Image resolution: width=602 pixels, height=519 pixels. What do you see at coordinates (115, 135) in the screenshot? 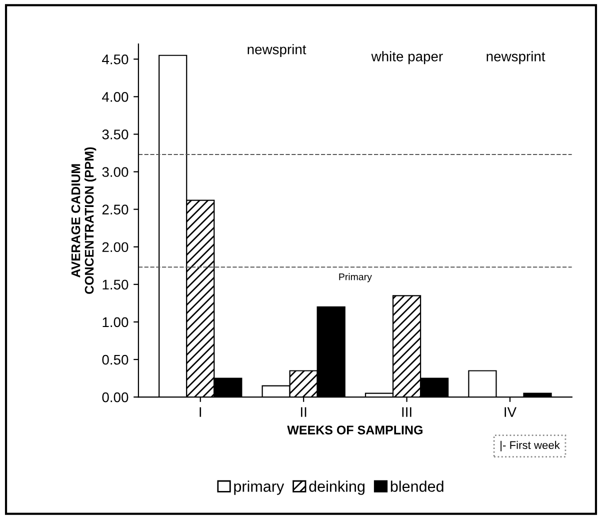
I see `y-tick-label: 3.50` at bounding box center [115, 135].